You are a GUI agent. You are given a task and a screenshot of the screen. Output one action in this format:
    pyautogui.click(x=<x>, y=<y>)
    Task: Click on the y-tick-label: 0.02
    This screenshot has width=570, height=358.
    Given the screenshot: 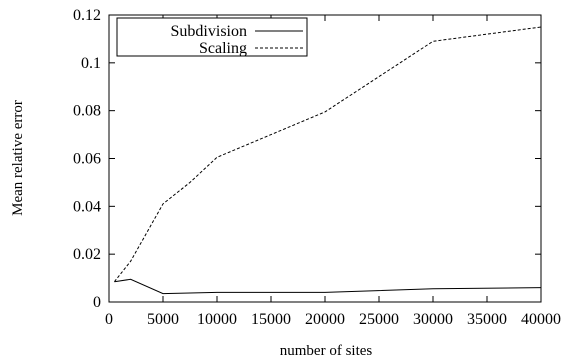 What is the action you would take?
    pyautogui.click(x=87, y=254)
    